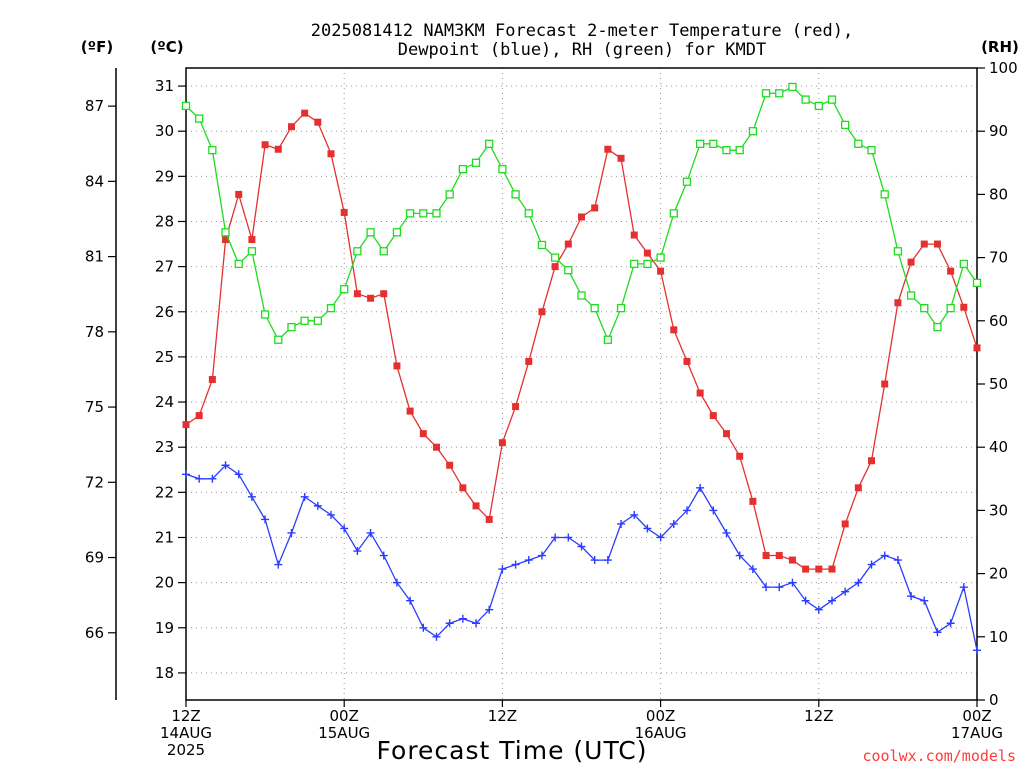 The image size is (1024, 768). What do you see at coordinates (998, 574) in the screenshot?
I see `rh-tick-label: 20` at bounding box center [998, 574].